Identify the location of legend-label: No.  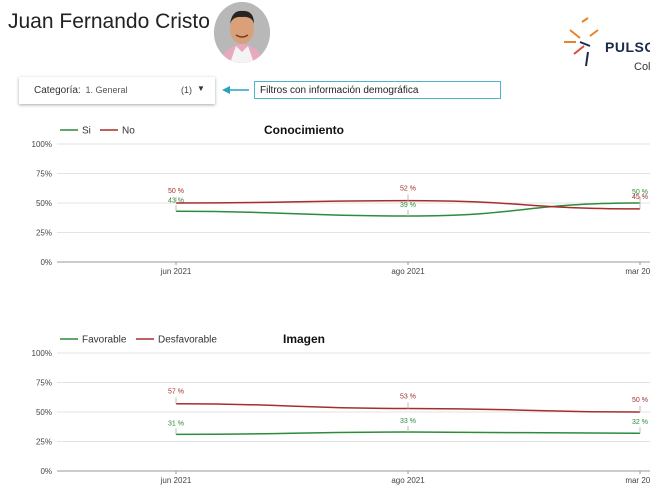
(128, 131).